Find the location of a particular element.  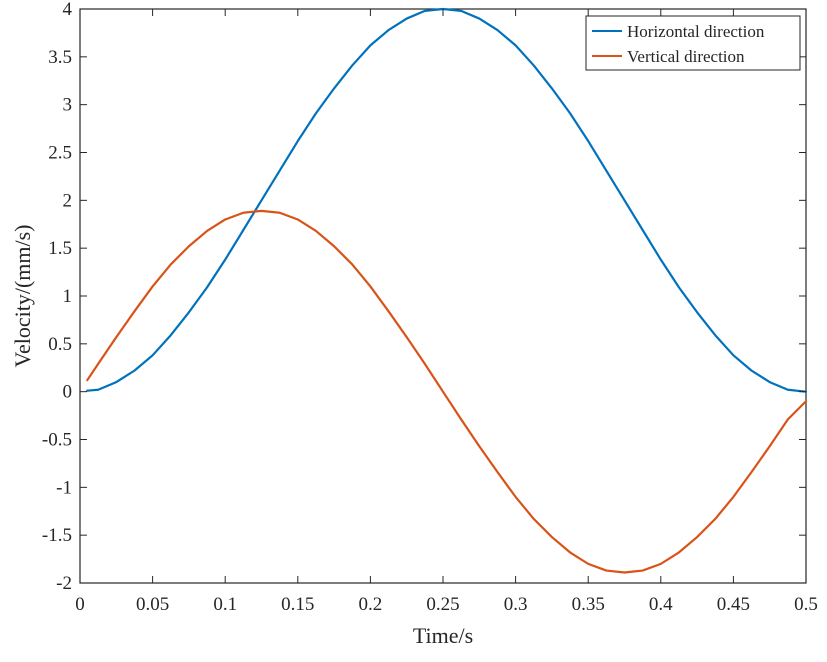

legend-label-vertical: Vertical direction is located at coordinates (686, 56).